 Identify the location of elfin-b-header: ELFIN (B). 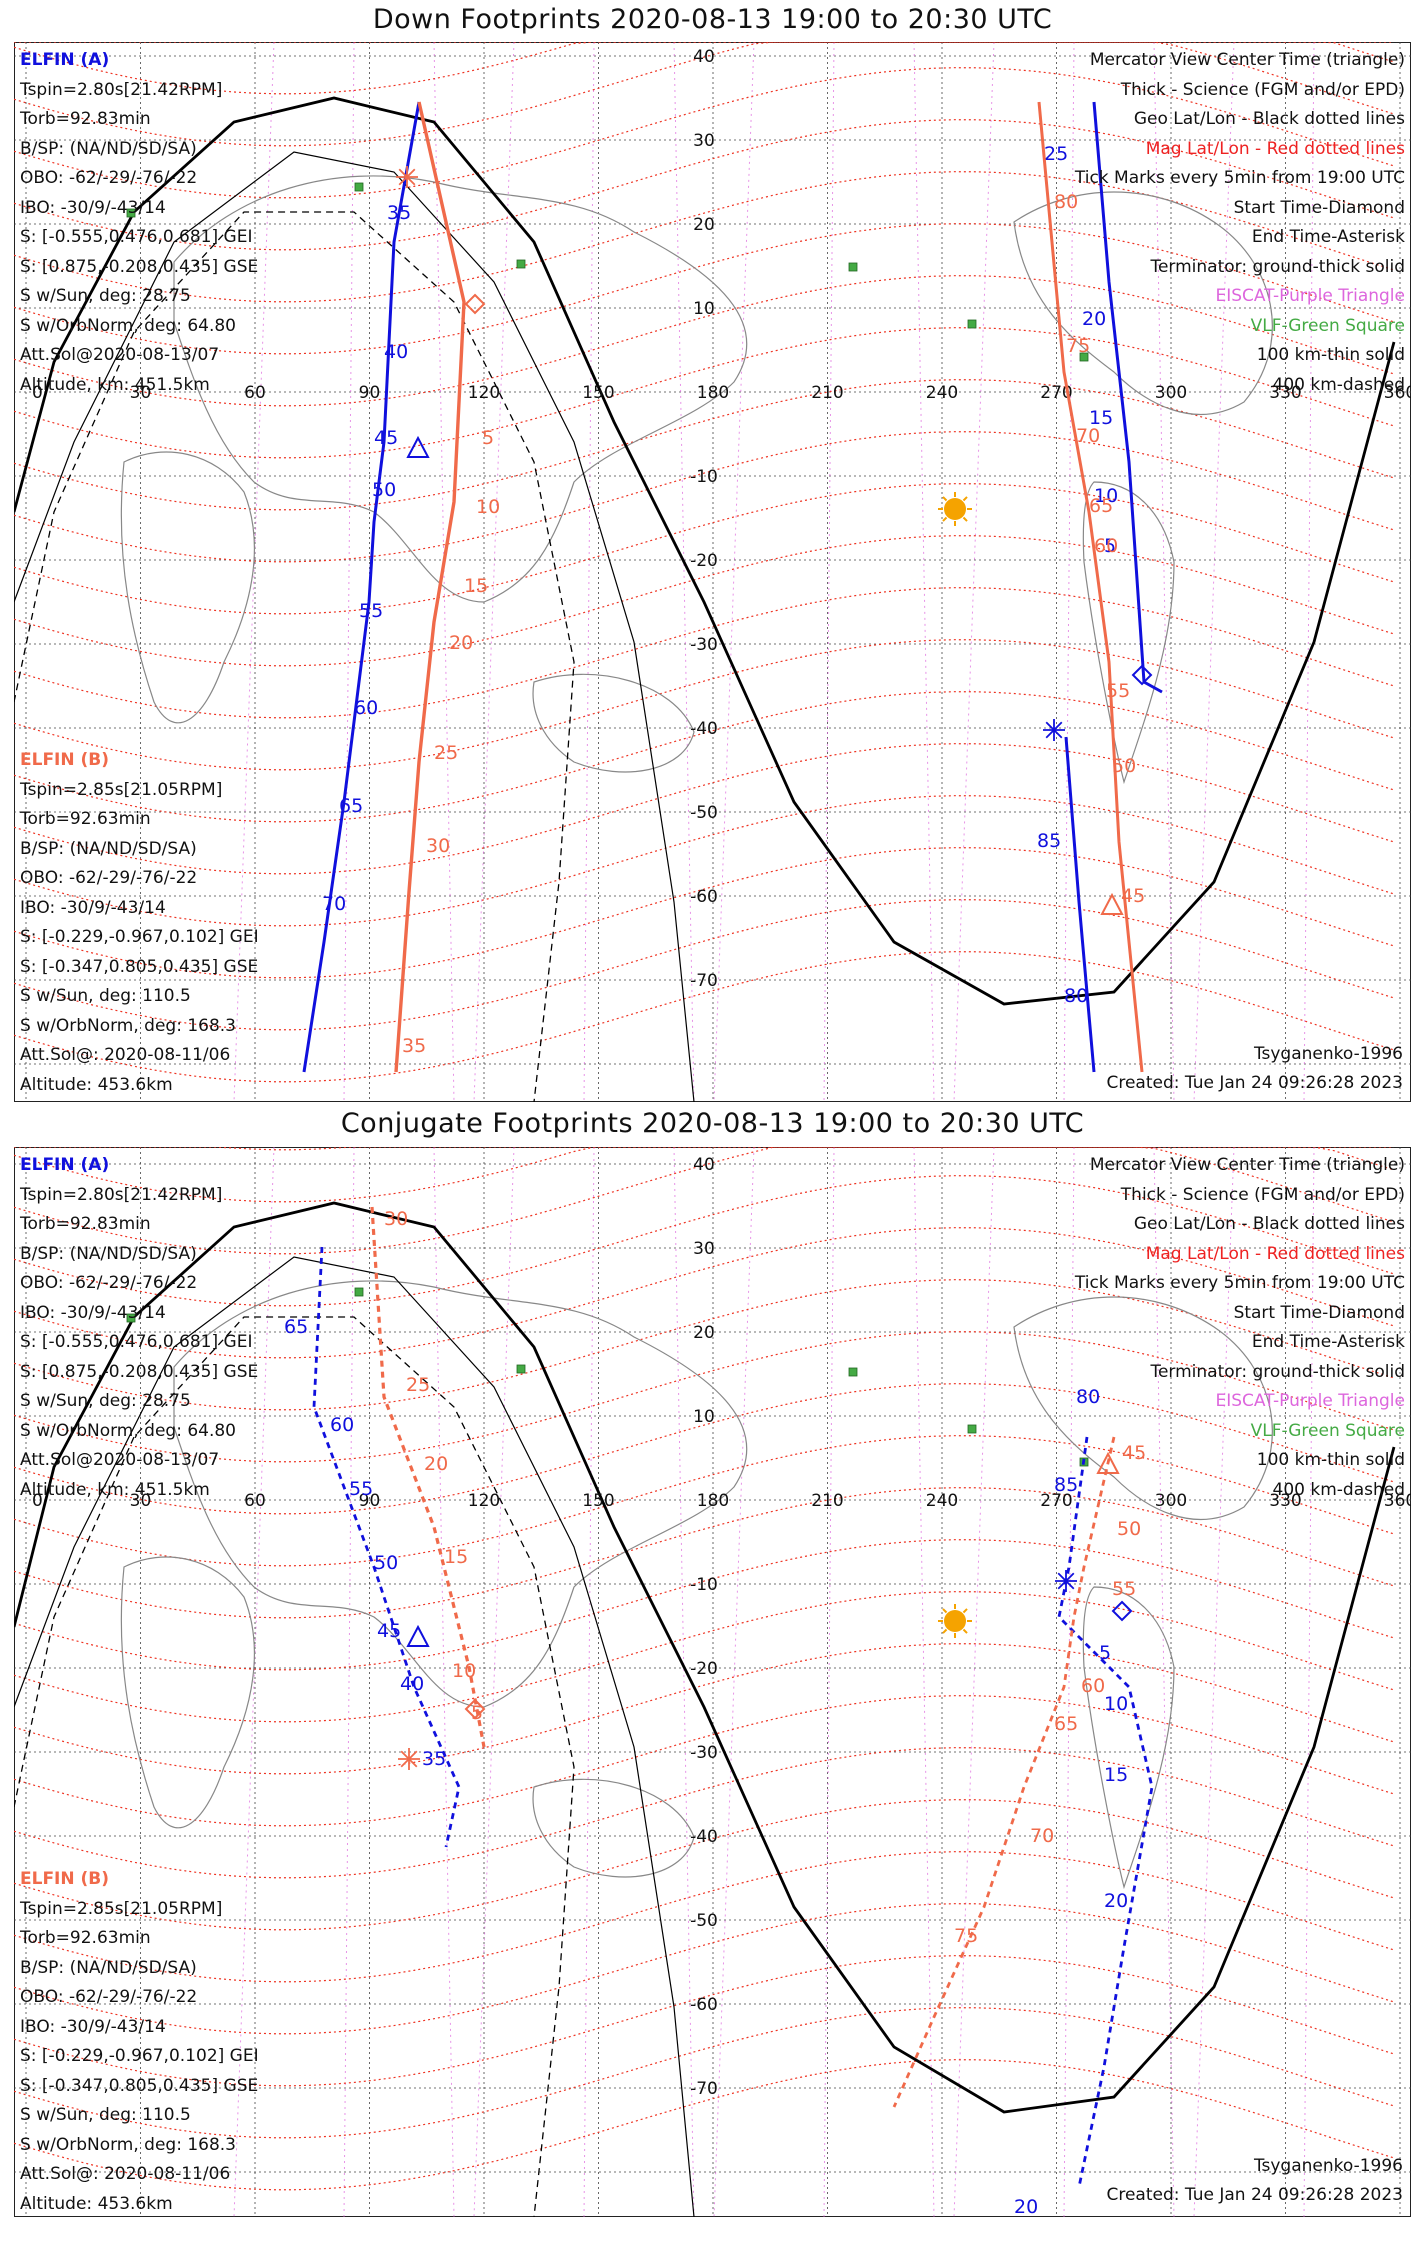
(65, 1879).